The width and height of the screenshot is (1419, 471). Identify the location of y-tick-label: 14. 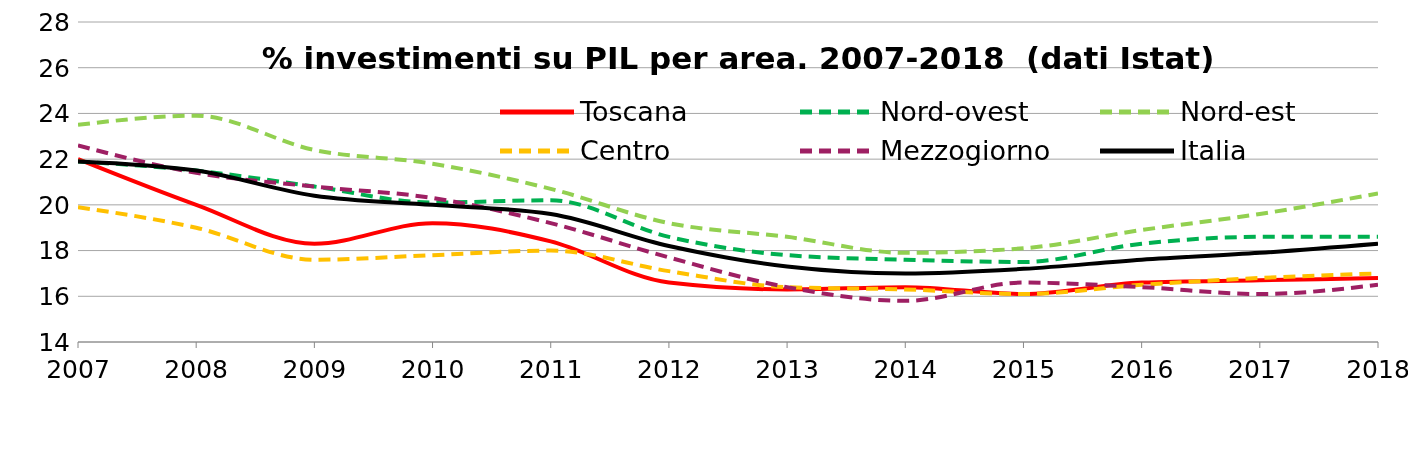
(54, 342).